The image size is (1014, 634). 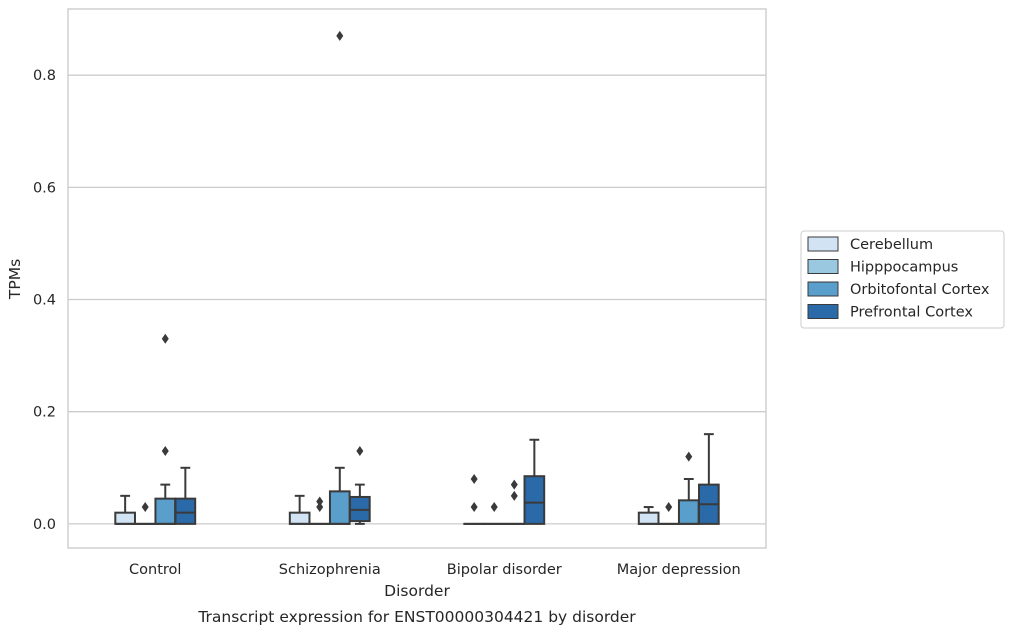 I want to click on x-tick-label: Bipolar disorder, so click(x=504, y=570).